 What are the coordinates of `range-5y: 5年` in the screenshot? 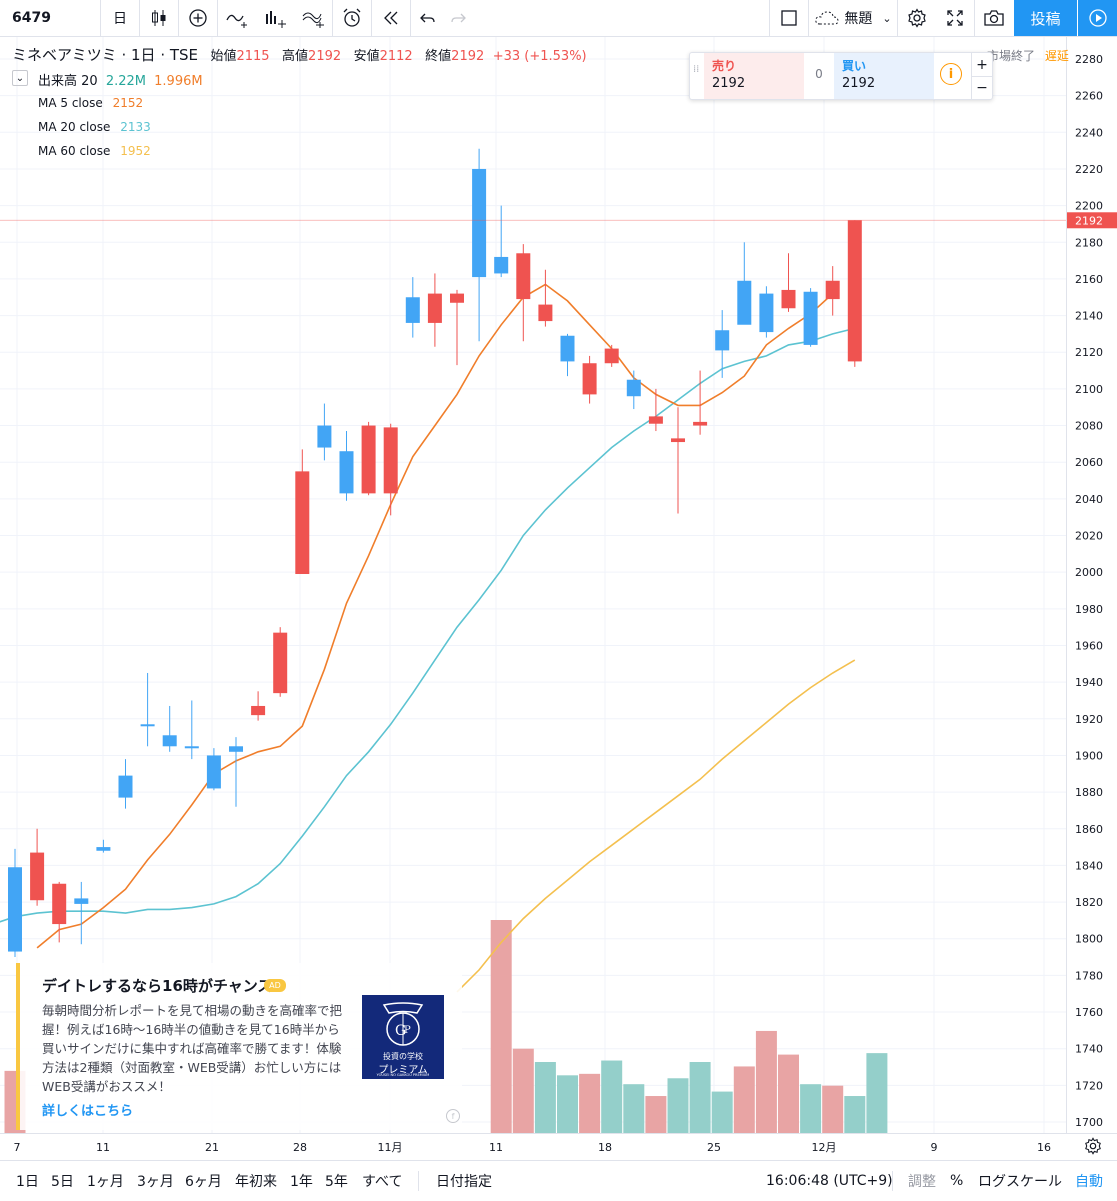 It's located at (336, 1181).